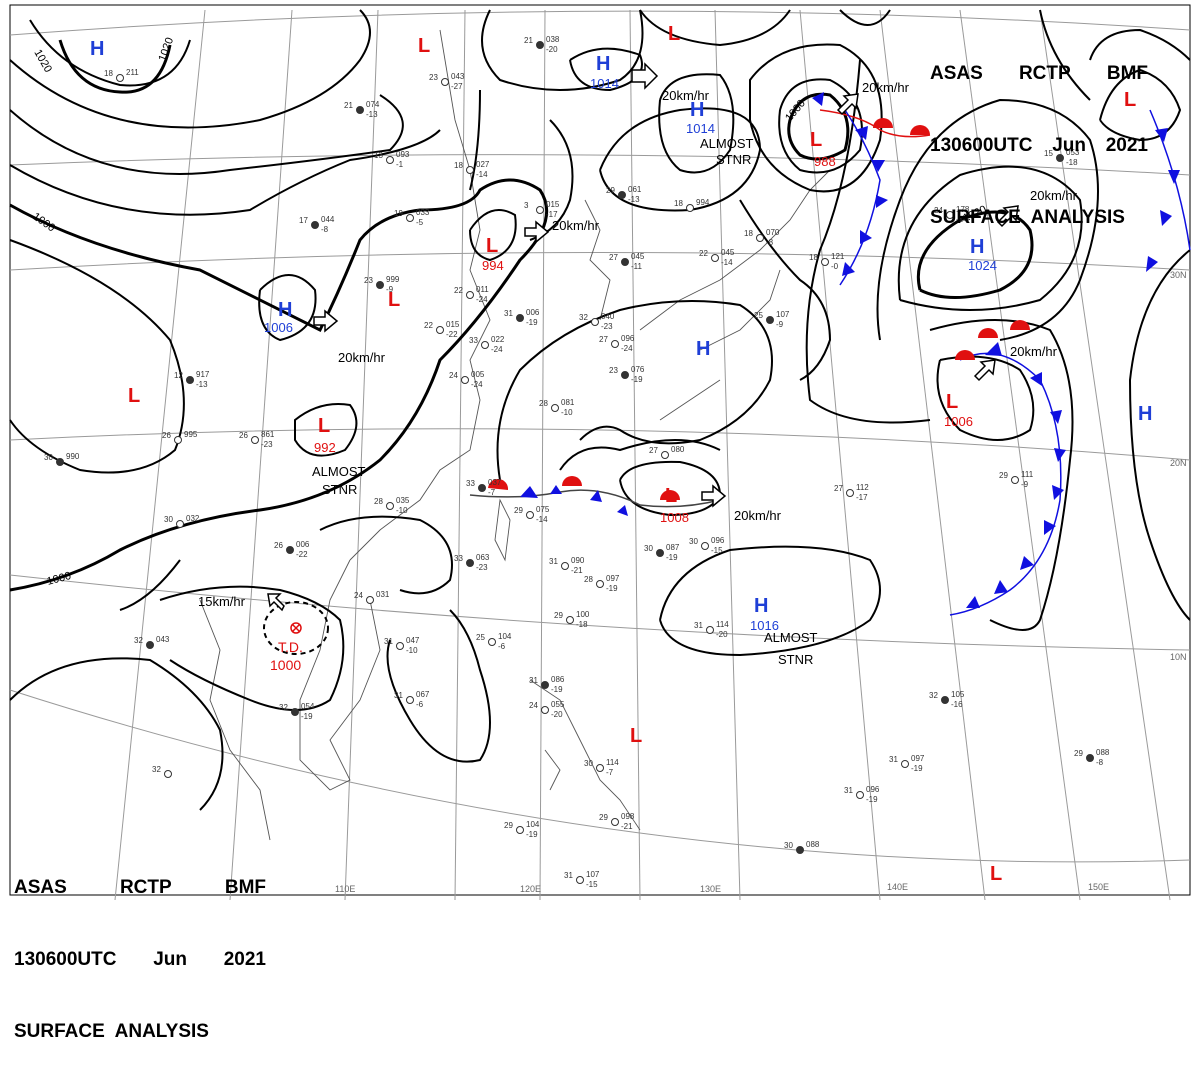  What do you see at coordinates (1062, 157) in the screenshot?
I see `station-plot: 15 053-18` at bounding box center [1062, 157].